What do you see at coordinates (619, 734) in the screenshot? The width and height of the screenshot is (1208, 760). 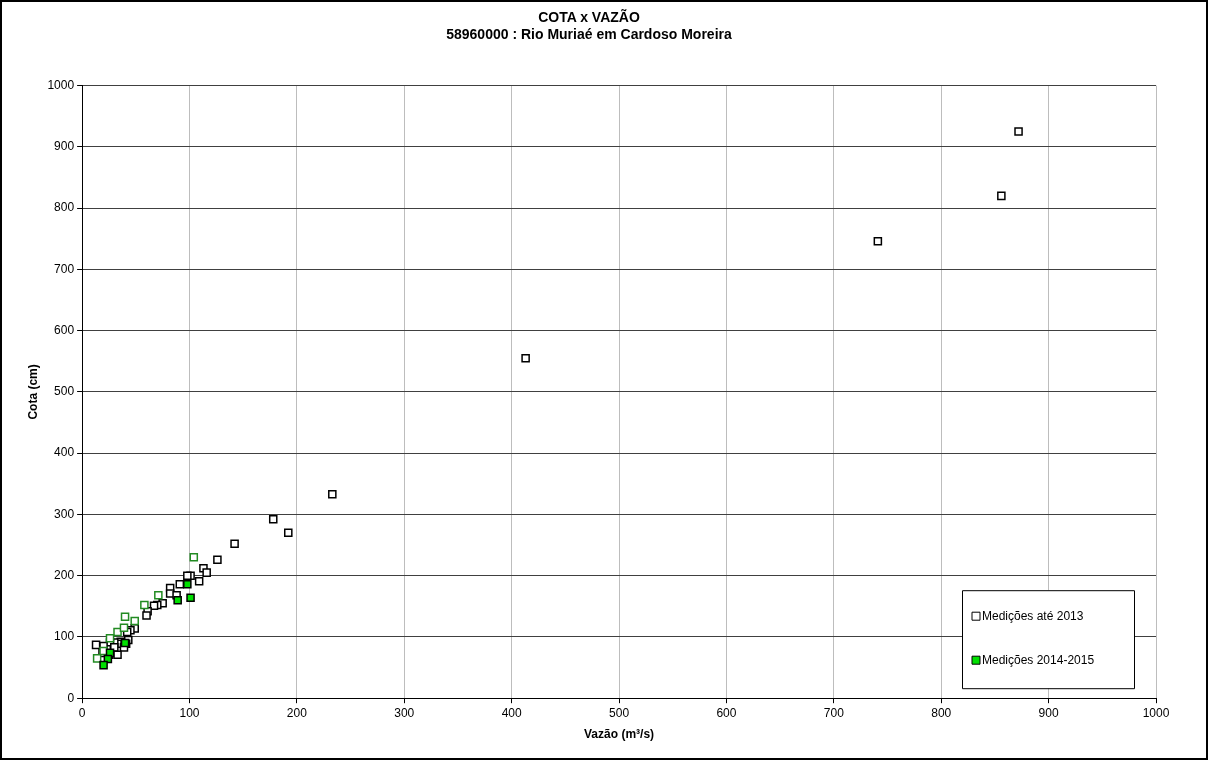 I see `x-axis-title: Vazão (m³/s)` at bounding box center [619, 734].